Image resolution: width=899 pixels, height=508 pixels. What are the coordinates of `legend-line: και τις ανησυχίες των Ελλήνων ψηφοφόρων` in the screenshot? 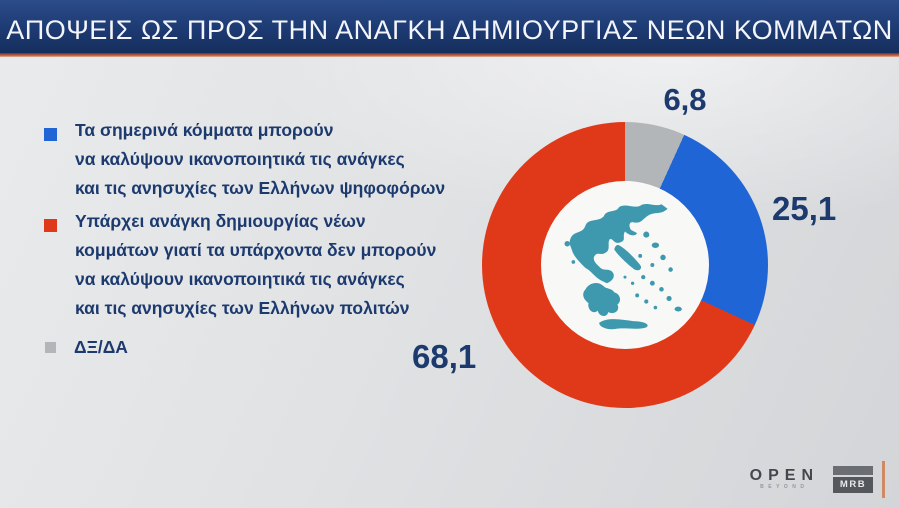 It's located at (260, 188).